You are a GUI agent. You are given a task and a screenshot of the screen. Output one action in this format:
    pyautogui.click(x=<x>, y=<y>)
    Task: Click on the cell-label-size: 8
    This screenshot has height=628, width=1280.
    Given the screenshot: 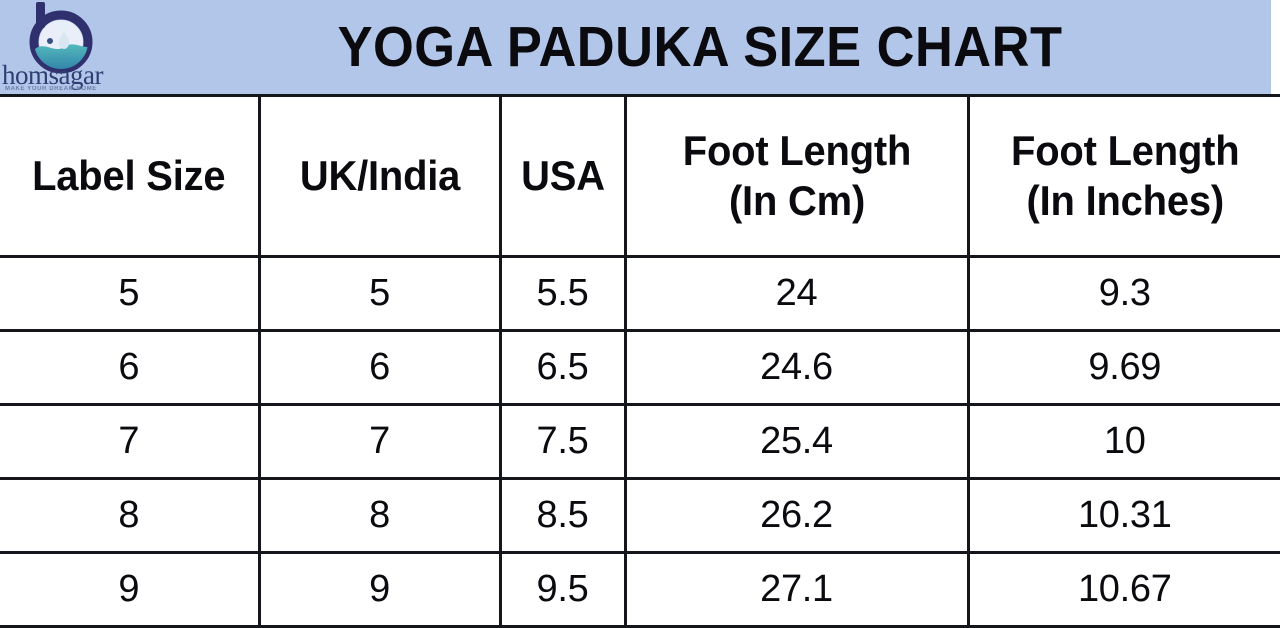 What is the action you would take?
    pyautogui.click(x=130, y=516)
    